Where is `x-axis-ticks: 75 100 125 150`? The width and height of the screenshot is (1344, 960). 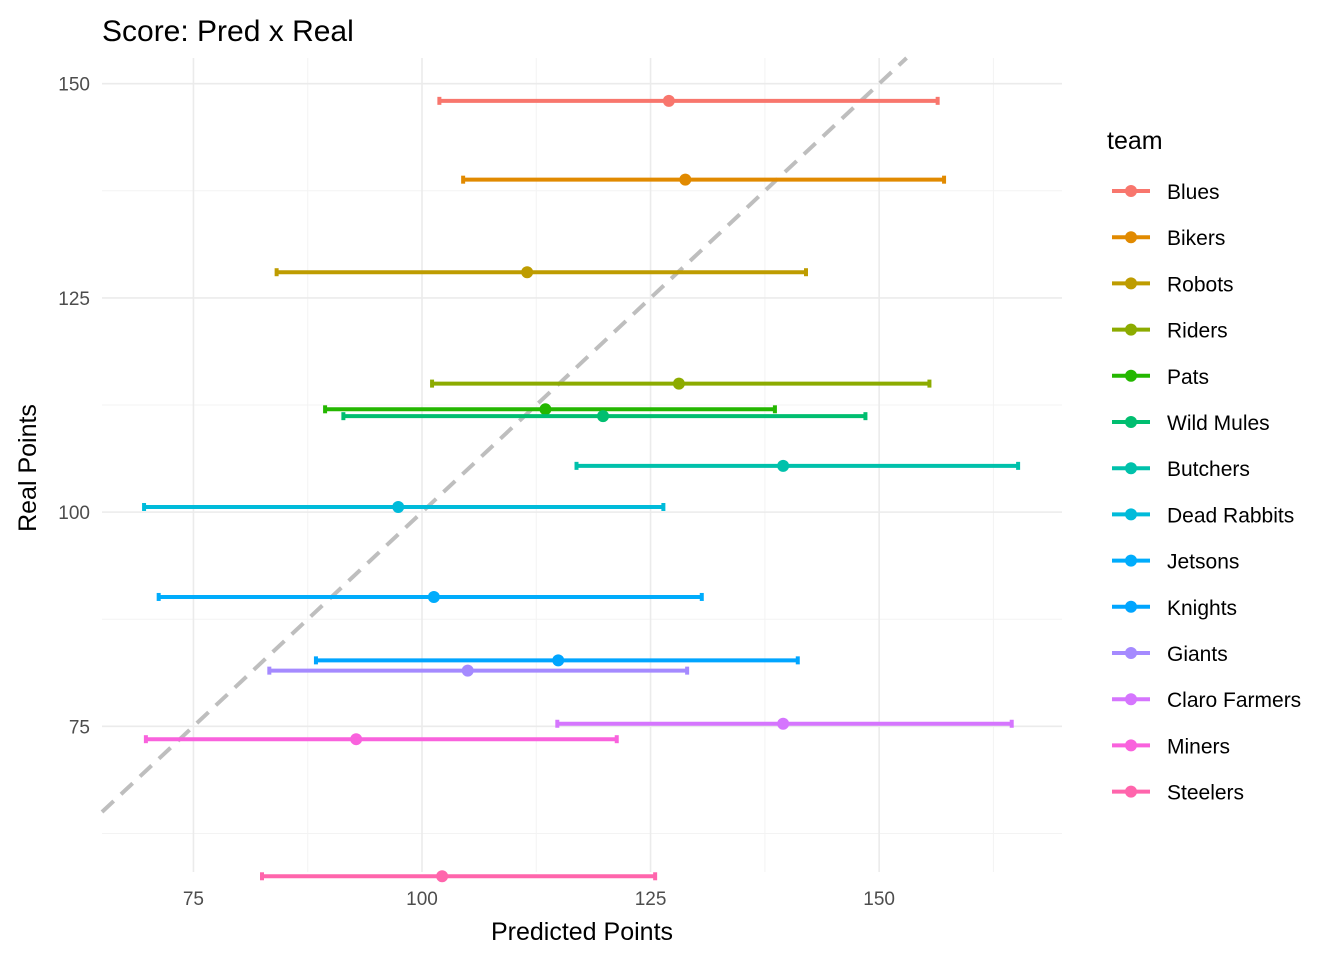
x-axis-ticks: 75 100 125 150 is located at coordinates (539, 899).